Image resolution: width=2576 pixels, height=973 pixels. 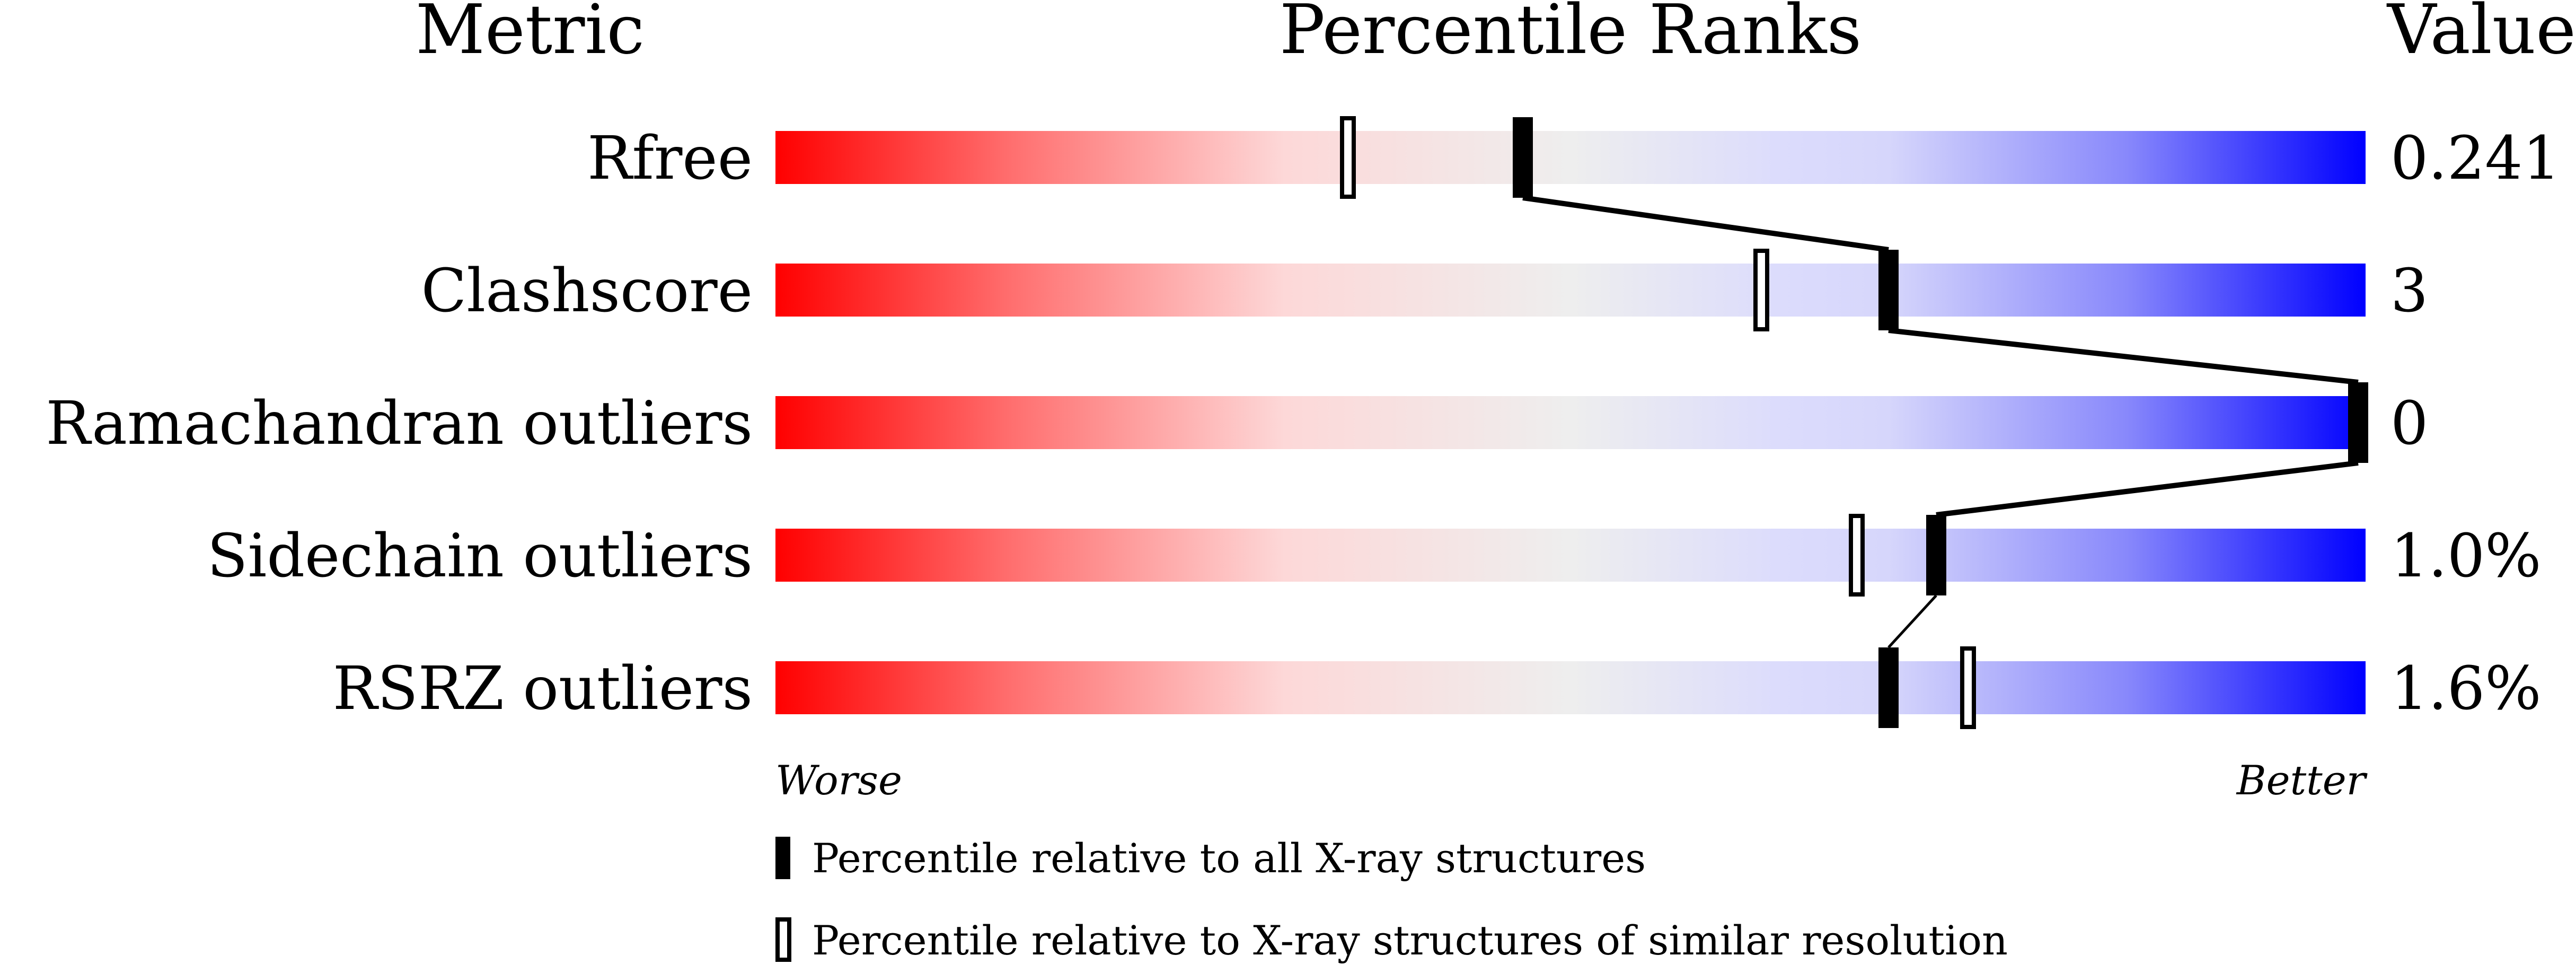 I want to click on metric-value-ramachandran-outliers: 0, so click(x=2409, y=423).